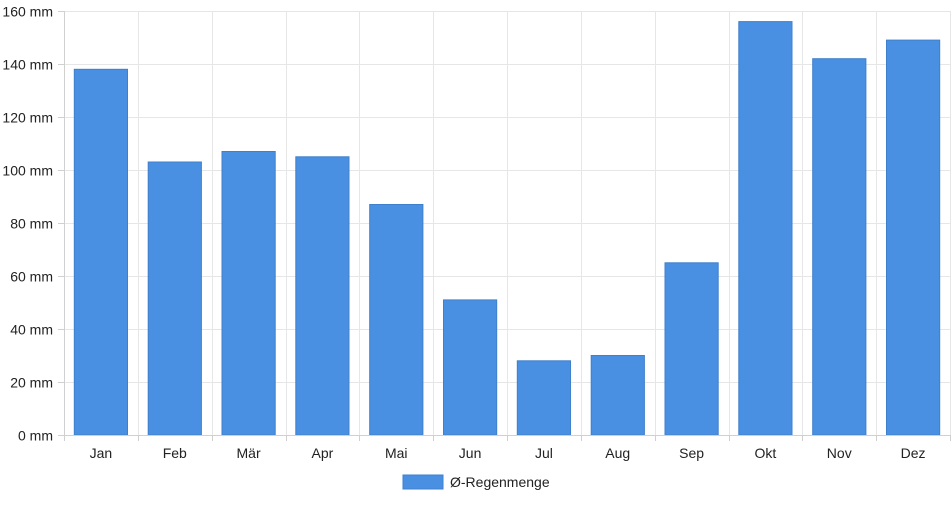  Describe the element at coordinates (248, 293) in the screenshot. I see `bar-mär` at that location.